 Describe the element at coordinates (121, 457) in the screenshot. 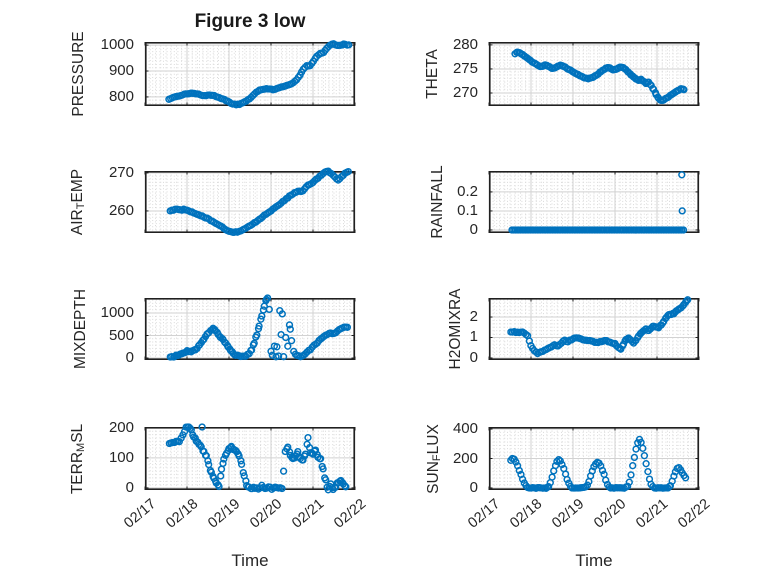

I see `y-tick-label: 100` at that location.